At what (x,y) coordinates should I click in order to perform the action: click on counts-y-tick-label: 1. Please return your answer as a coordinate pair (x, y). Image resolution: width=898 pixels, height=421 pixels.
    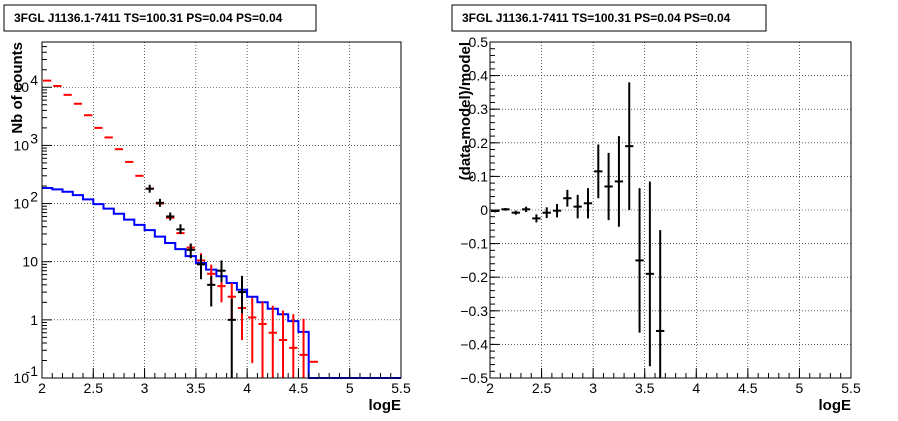
    Looking at the image, I should click on (34, 320).